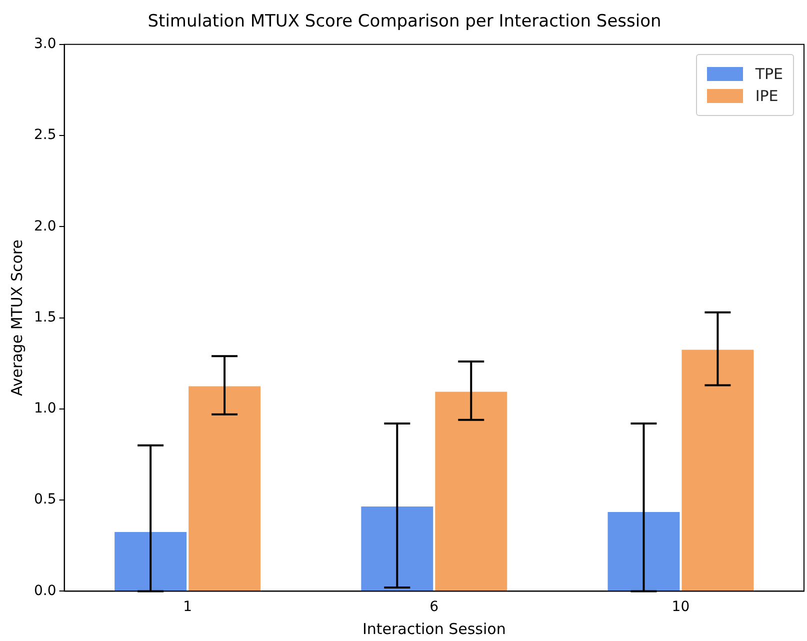  What do you see at coordinates (405, 22) in the screenshot?
I see `chart-title: Stimulation MTUX Score Comparison per Interaction Session` at bounding box center [405, 22].